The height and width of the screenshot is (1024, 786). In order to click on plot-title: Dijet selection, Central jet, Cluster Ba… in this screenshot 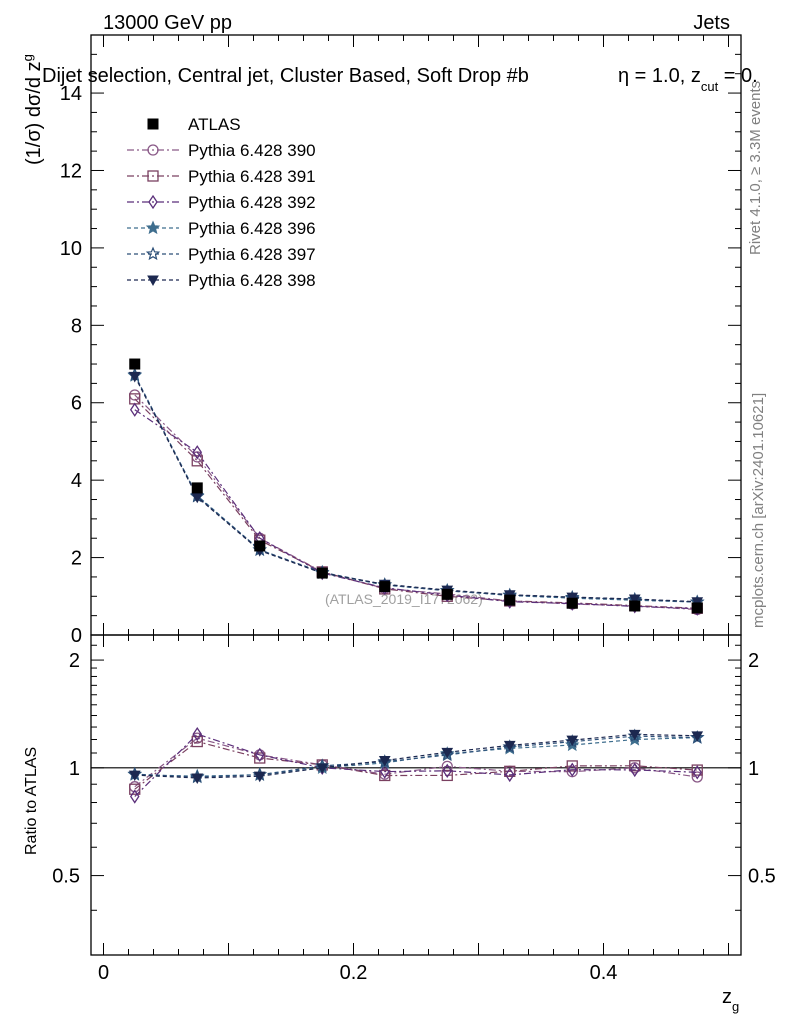, I will do `click(400, 79)`.